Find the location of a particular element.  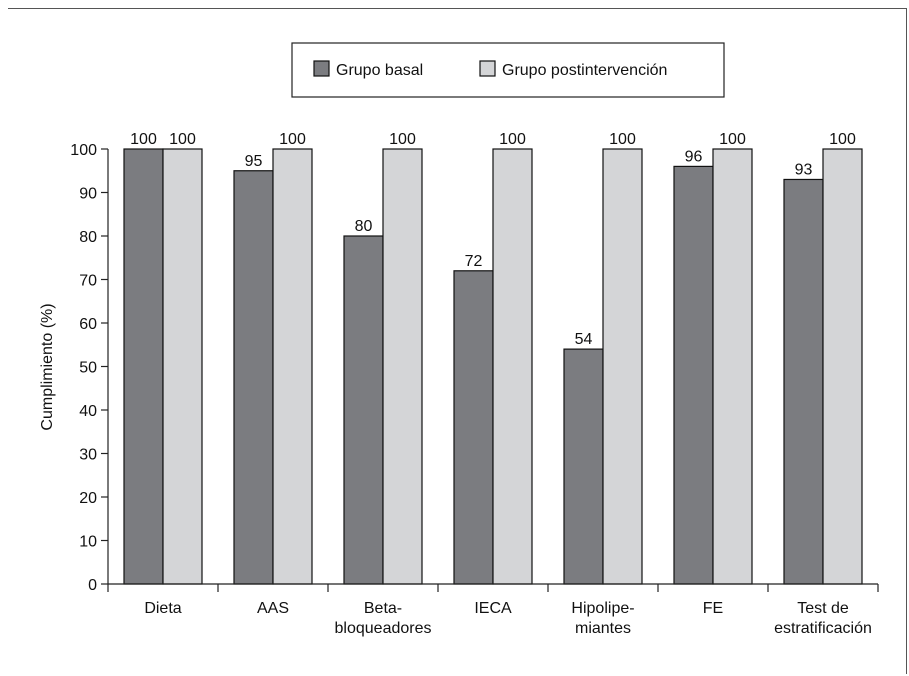

y-tick-label: 80 is located at coordinates (88, 237).